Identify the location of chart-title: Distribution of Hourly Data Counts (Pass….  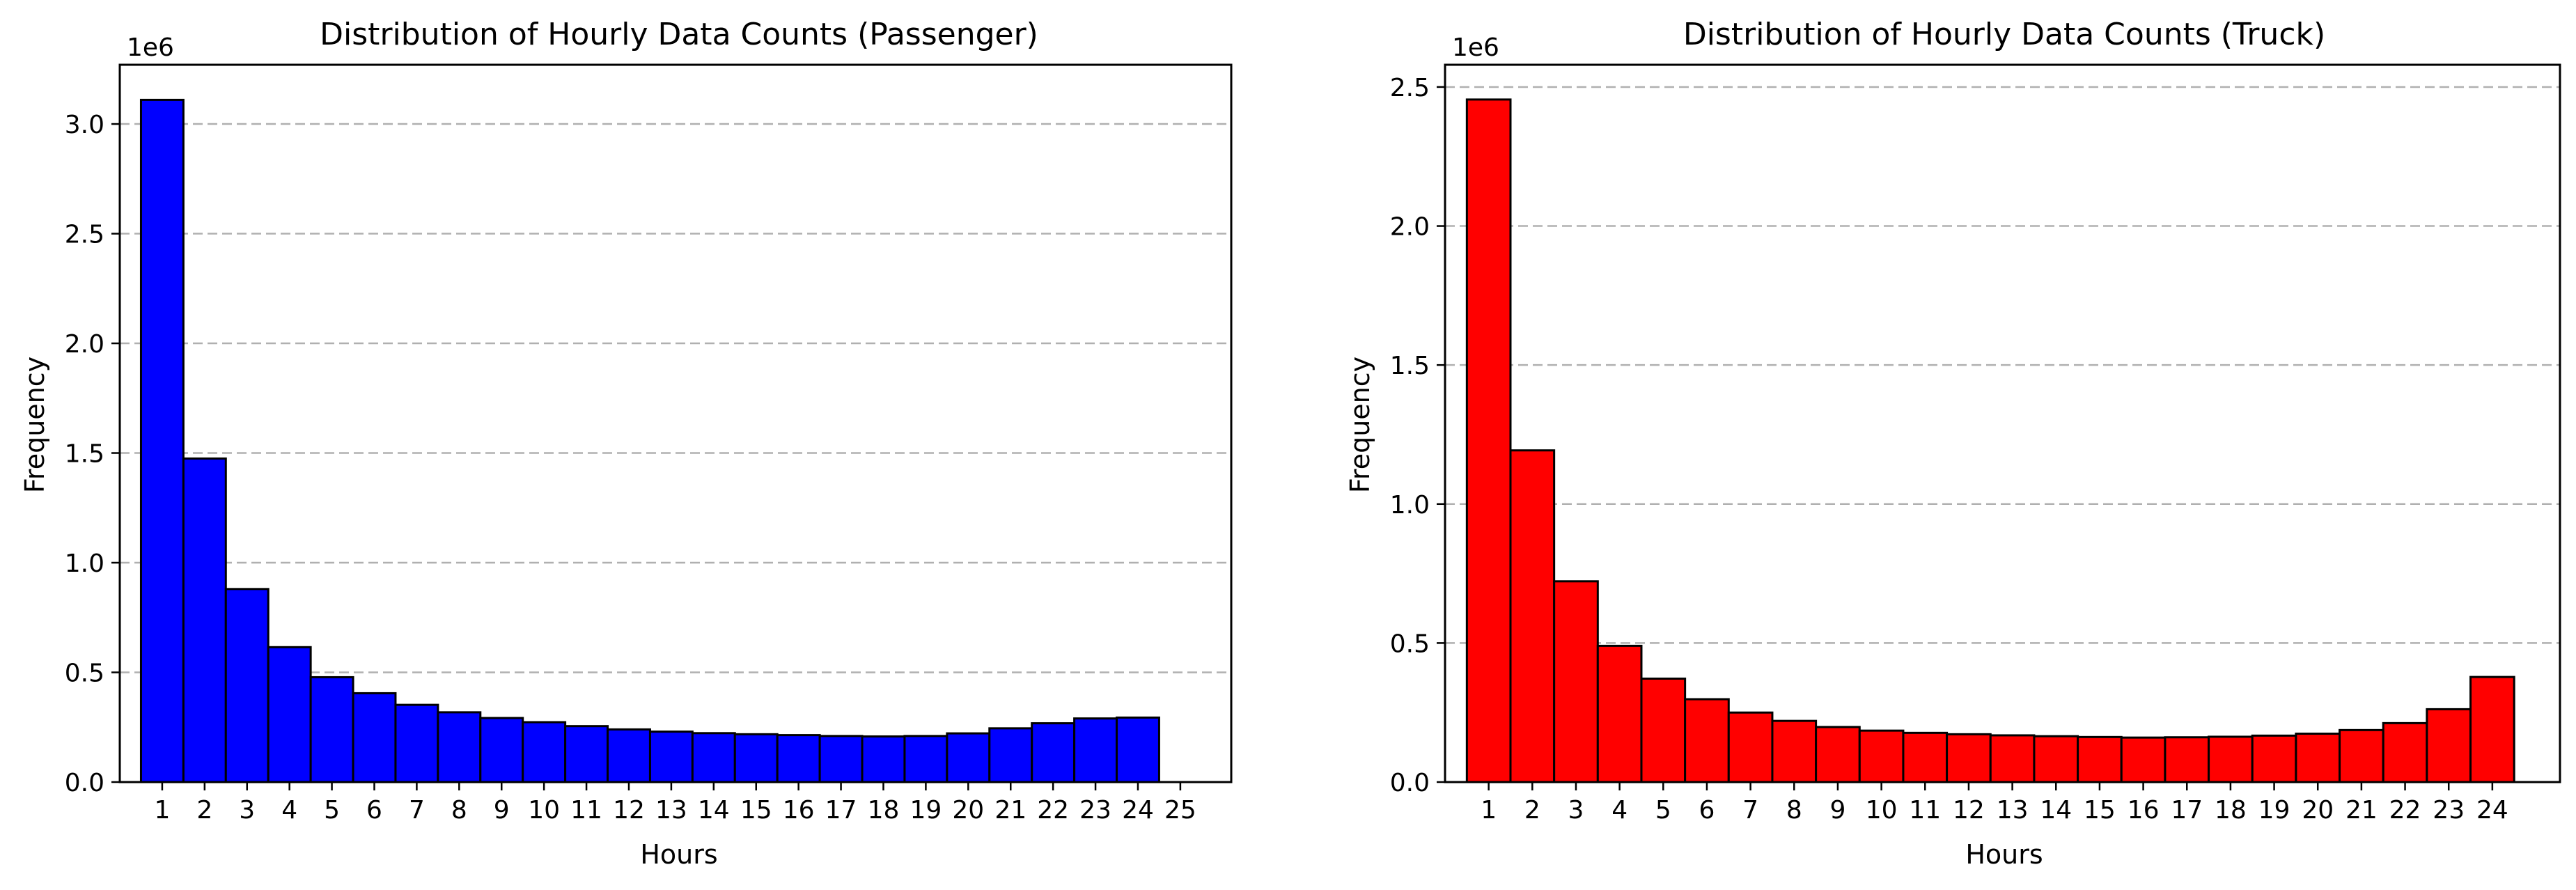
(679, 34).